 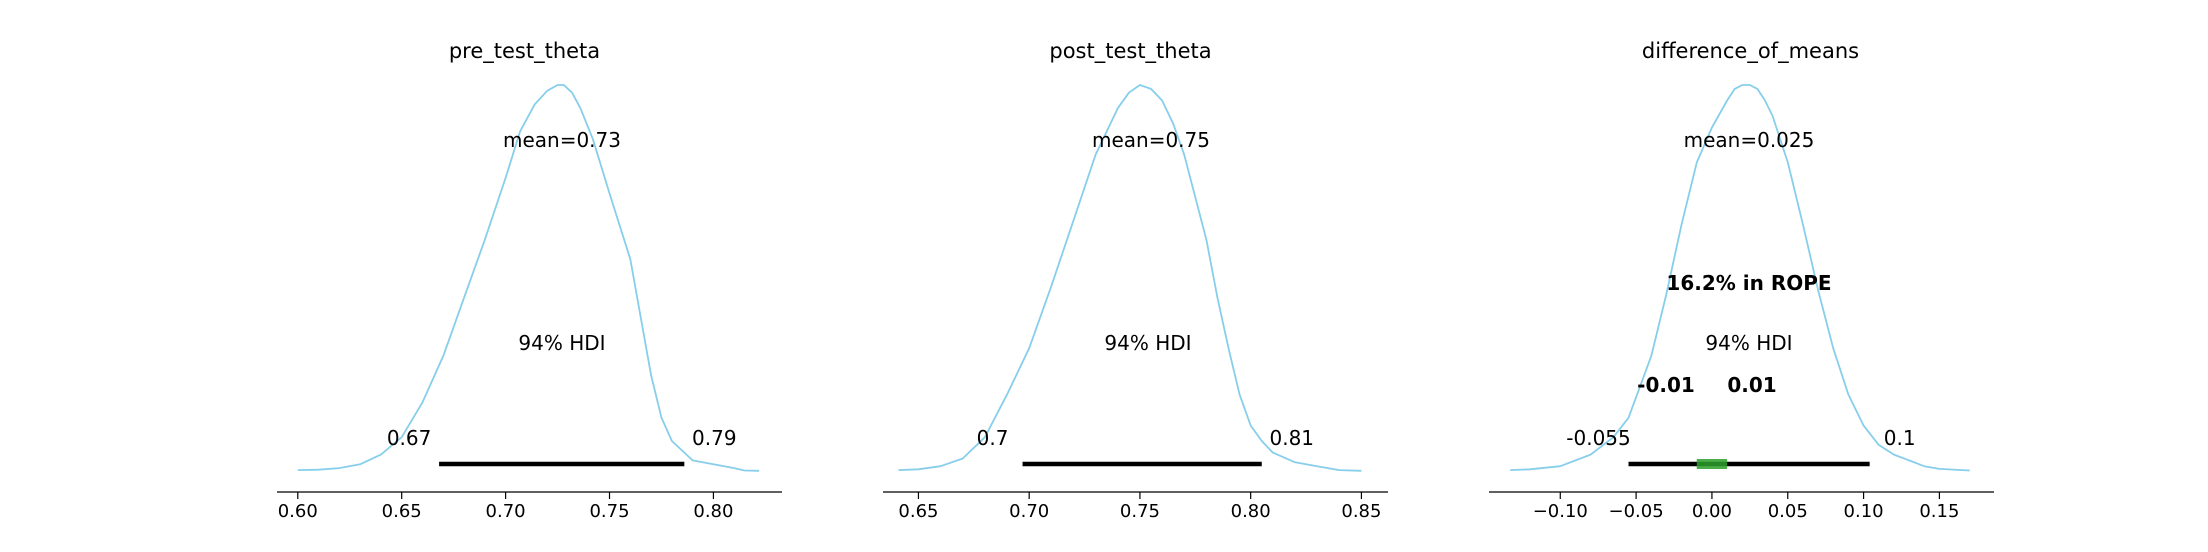 I want to click on rope-percentage-label: 16.2% in ROPE, so click(x=1748, y=283).